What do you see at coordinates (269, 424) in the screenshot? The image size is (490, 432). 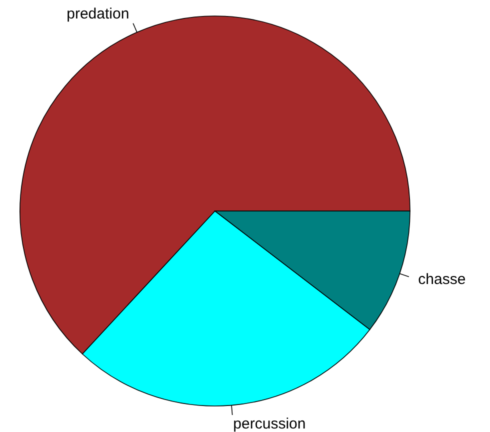 I see `slice-label: percussion` at bounding box center [269, 424].